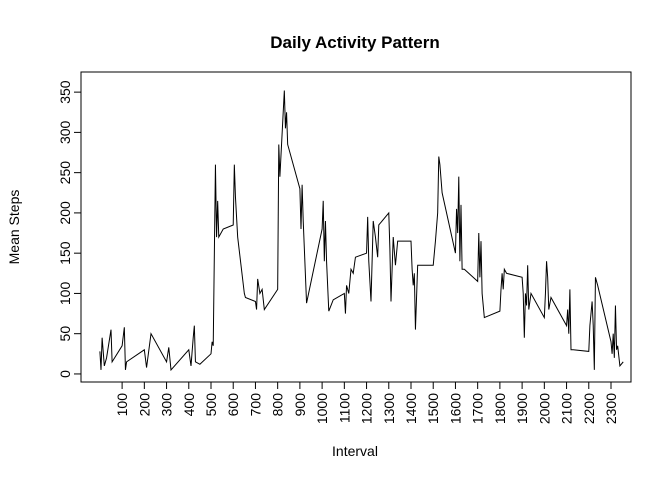 The width and height of the screenshot is (672, 485). I want to click on x-tick-label: 1300, so click(389, 408).